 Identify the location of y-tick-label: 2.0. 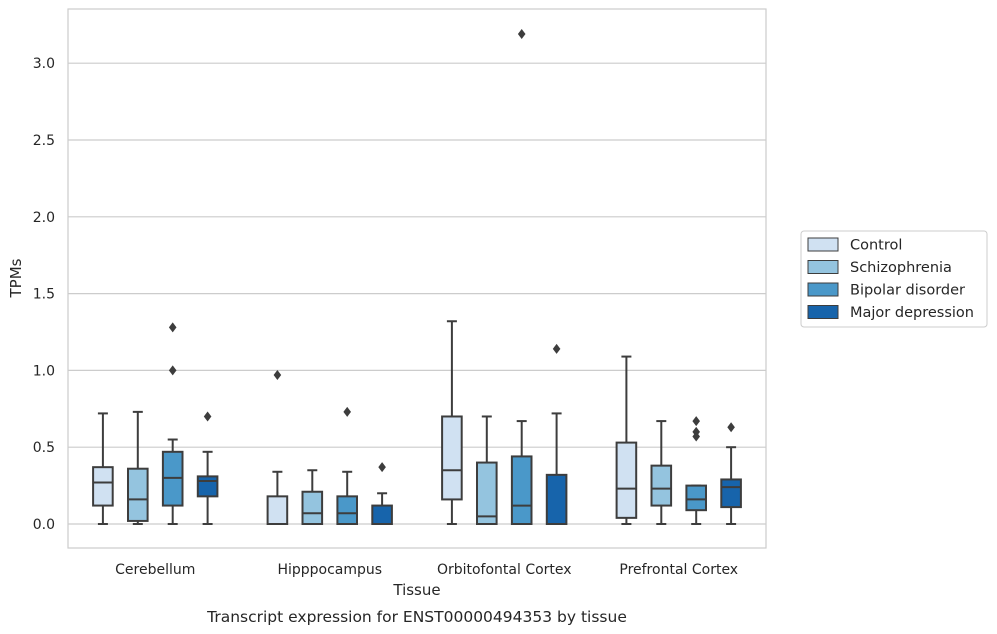
(44, 218).